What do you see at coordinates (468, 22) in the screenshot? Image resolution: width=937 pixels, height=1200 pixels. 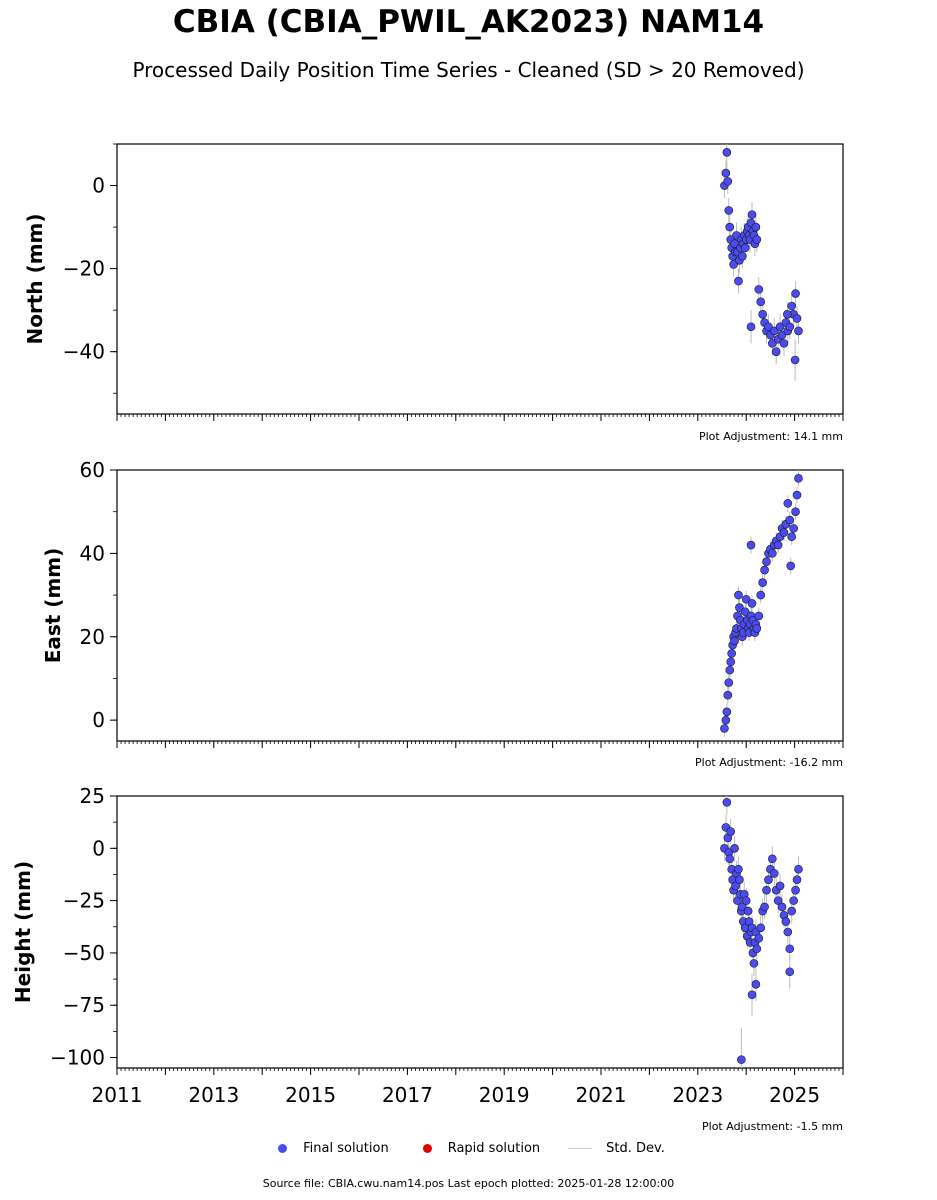 I see `chart-title: CBIA (CBIA_PWIL_AK2023) NAM14` at bounding box center [468, 22].